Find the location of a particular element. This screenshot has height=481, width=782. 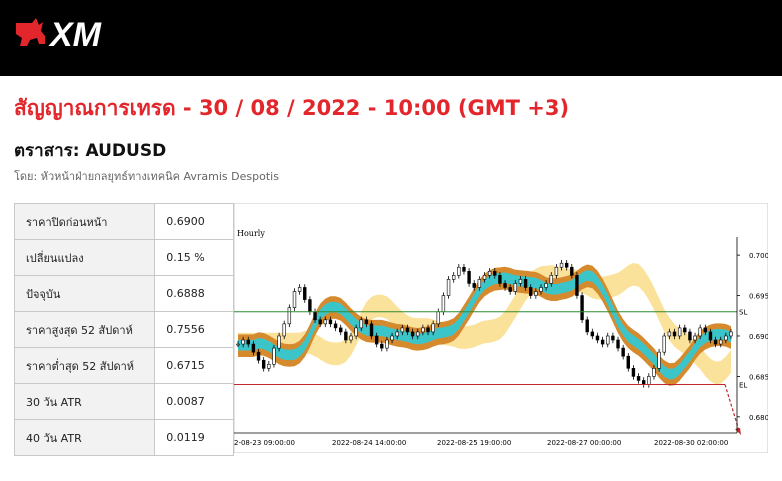

stat-label: ราคาต่ำสุด 52 สัปดาห์ is located at coordinates (84, 365).